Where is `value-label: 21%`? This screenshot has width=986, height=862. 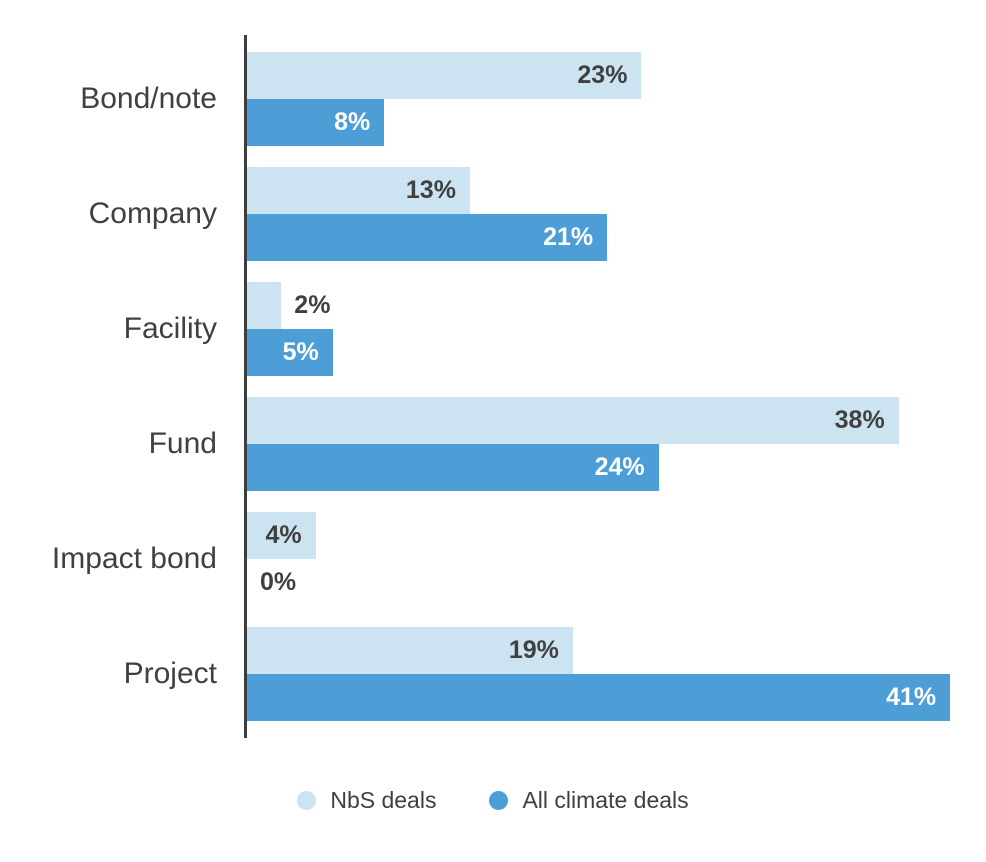
value-label: 21% is located at coordinates (568, 237).